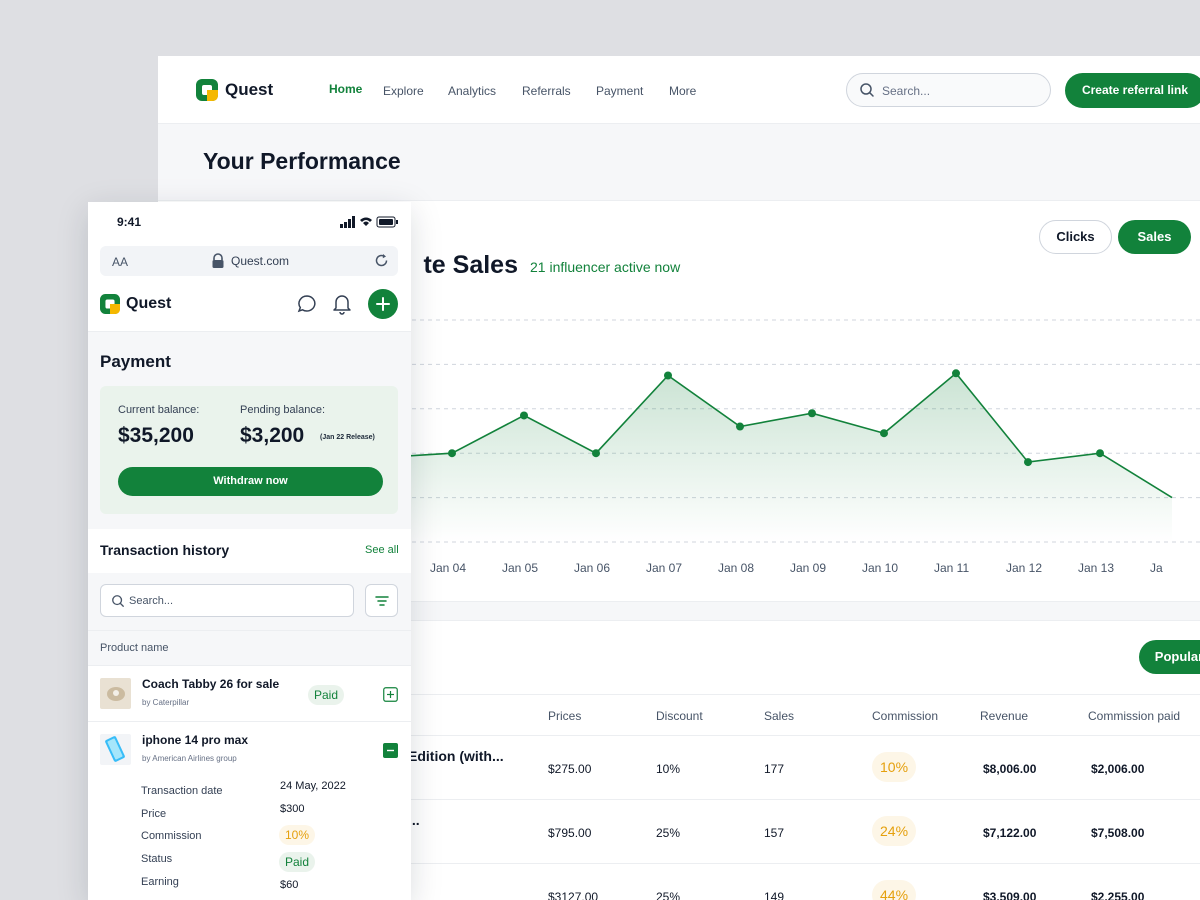 This screenshot has width=1200, height=900. Describe the element at coordinates (679, 882) in the screenshot. I see `table-row: $3127.00 25% 149 44% $3,509.00 $2,255.00` at that location.